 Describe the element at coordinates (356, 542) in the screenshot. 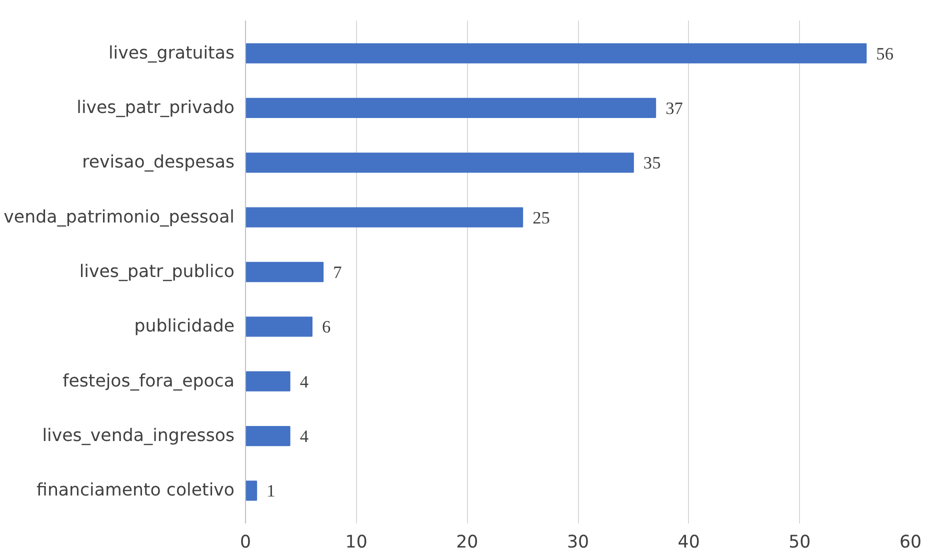

I see `x-tick-label: 10` at that location.